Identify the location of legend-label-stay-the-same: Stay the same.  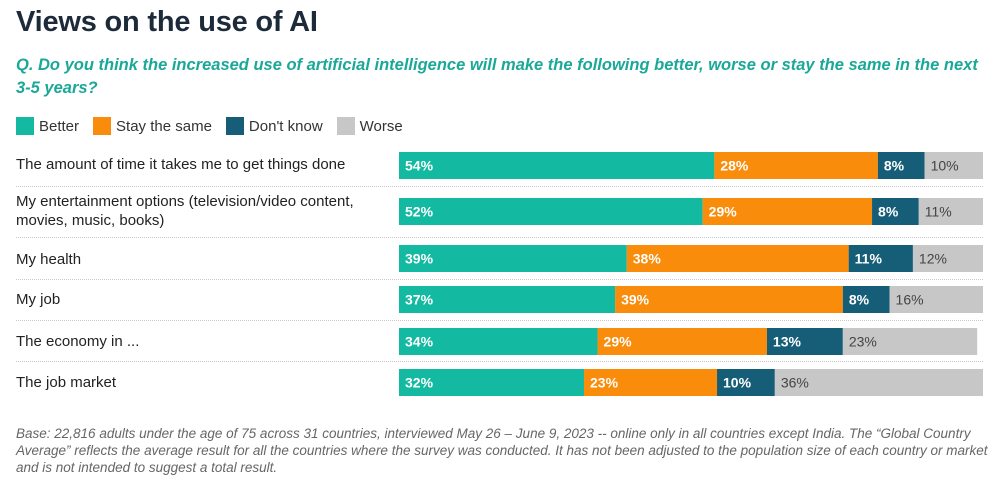
(164, 126).